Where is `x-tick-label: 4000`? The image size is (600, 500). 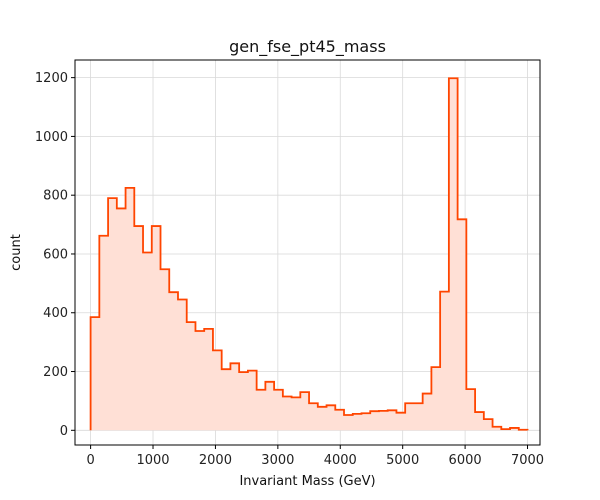
x-tick-label: 4000 is located at coordinates (340, 460).